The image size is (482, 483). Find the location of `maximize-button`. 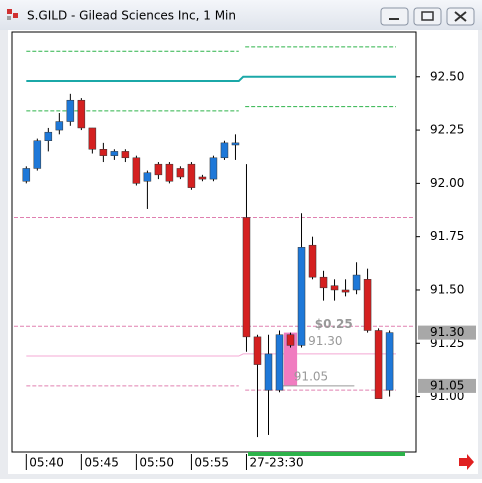

maximize-button is located at coordinates (427, 16).